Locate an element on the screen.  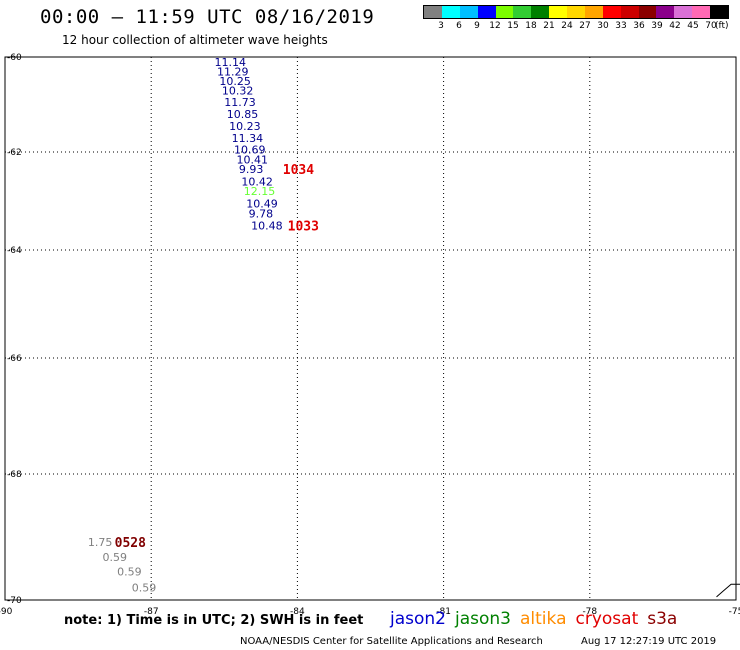
wave-height-colorbar is located at coordinates (576, 12).